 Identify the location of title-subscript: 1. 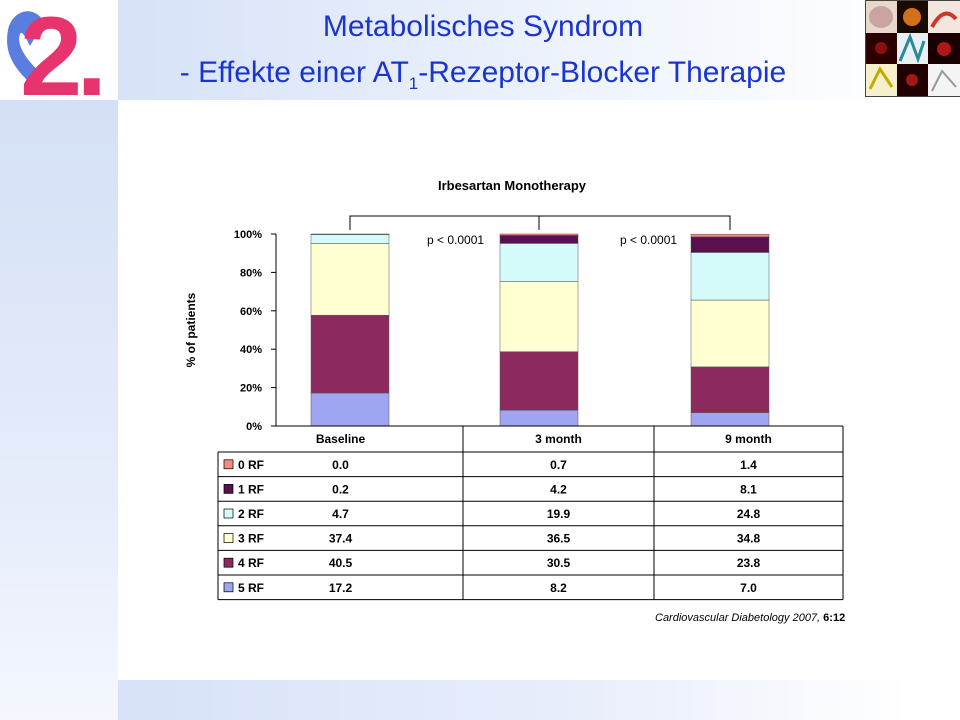
(413, 83).